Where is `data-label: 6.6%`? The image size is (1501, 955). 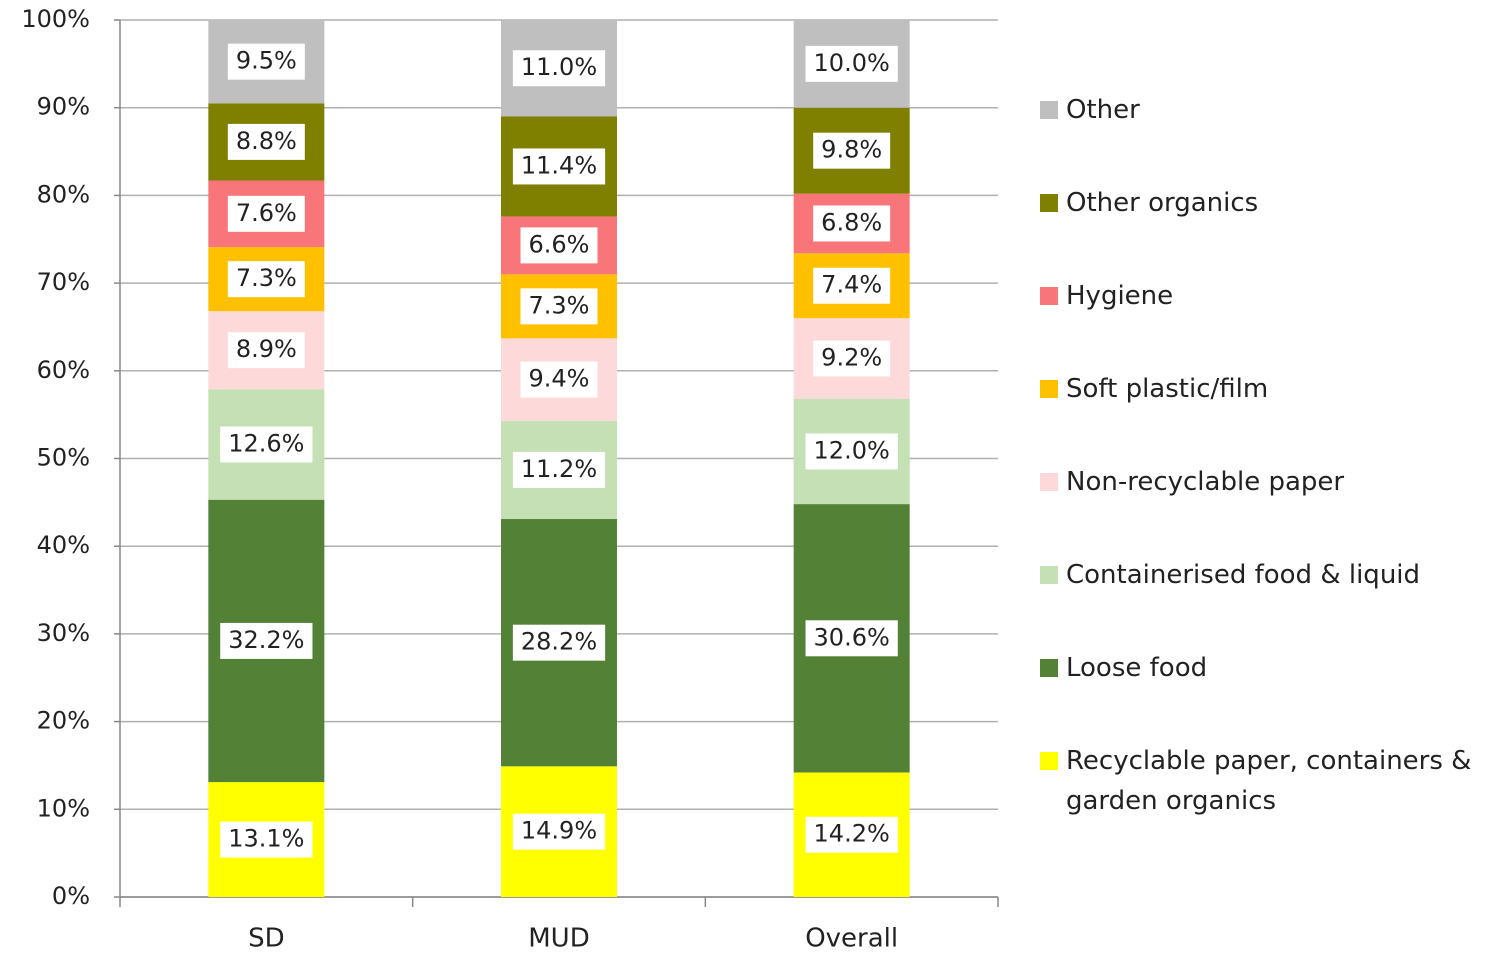 data-label: 6.6% is located at coordinates (559, 244).